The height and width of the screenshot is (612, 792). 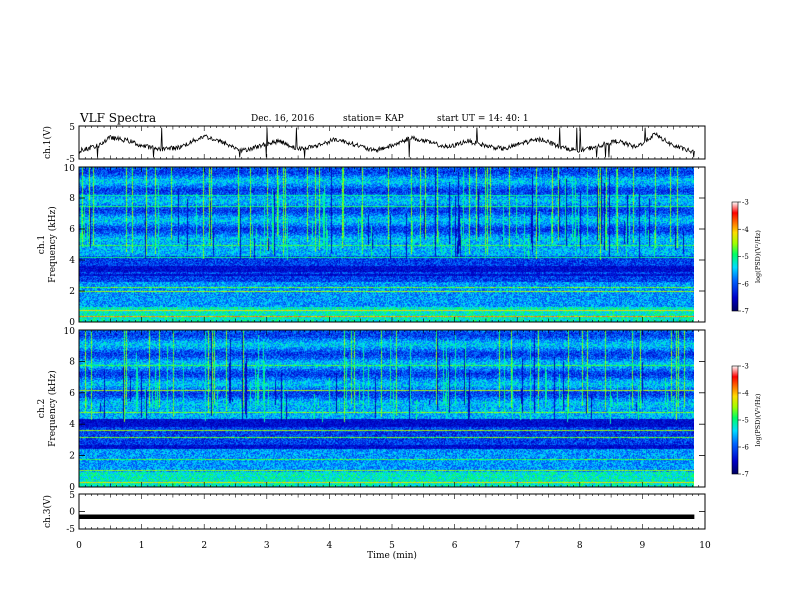 I want to click on ch1-waveform-axis-label: ch.1(V), so click(x=47, y=142).